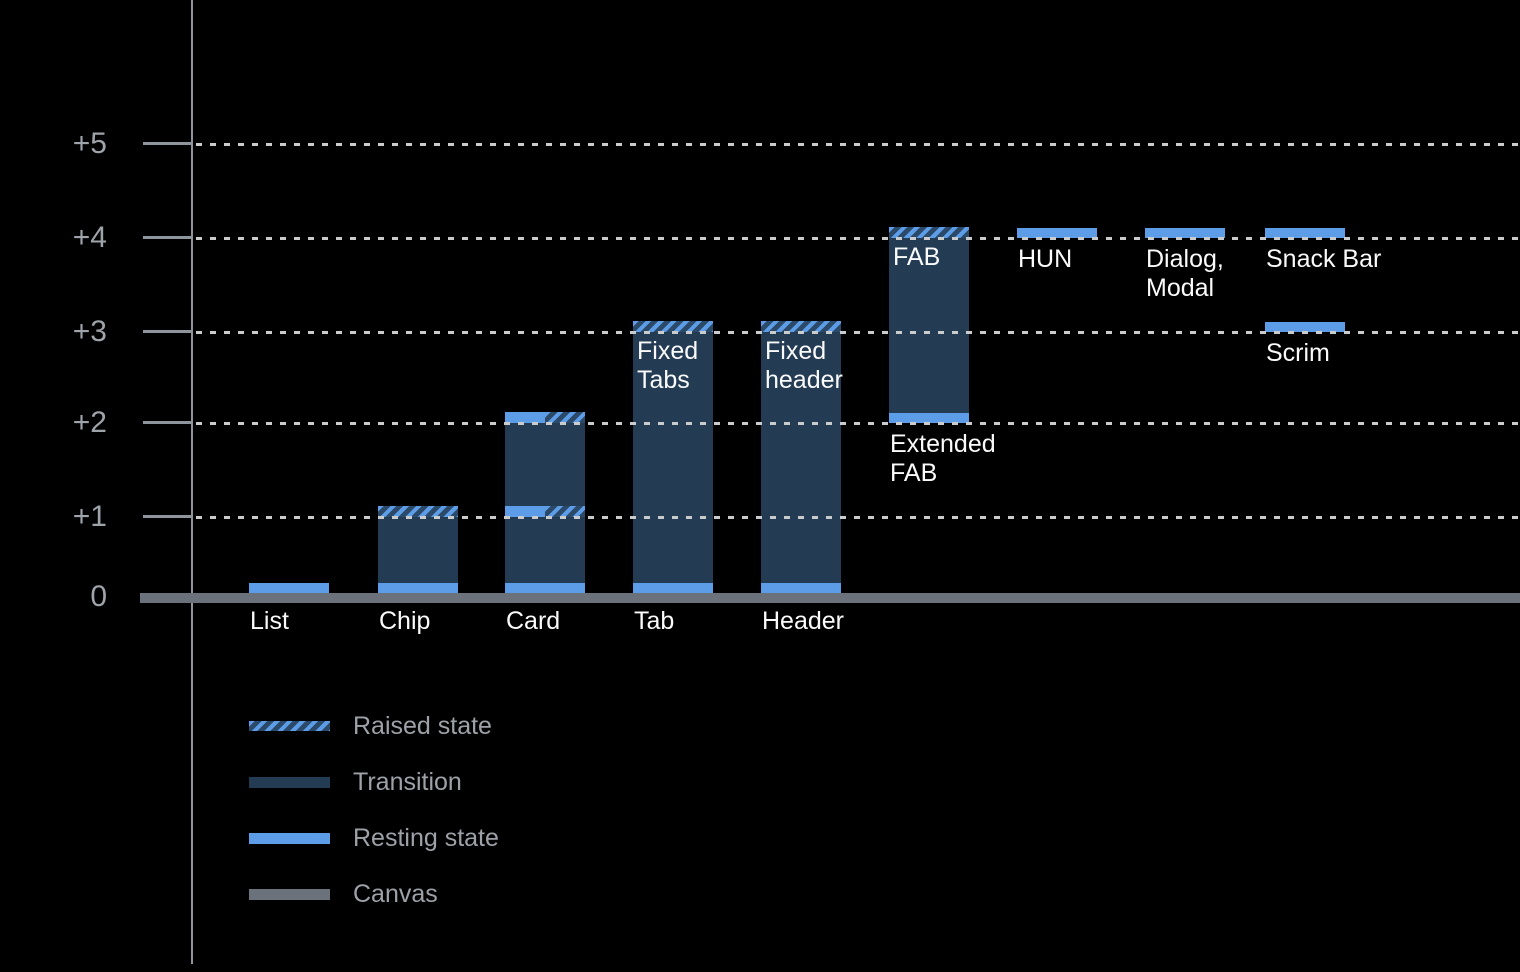 The height and width of the screenshot is (972, 1520). Describe the element at coordinates (1185, 273) in the screenshot. I see `below-label-dialog-modal: Dialog, Modal` at that location.